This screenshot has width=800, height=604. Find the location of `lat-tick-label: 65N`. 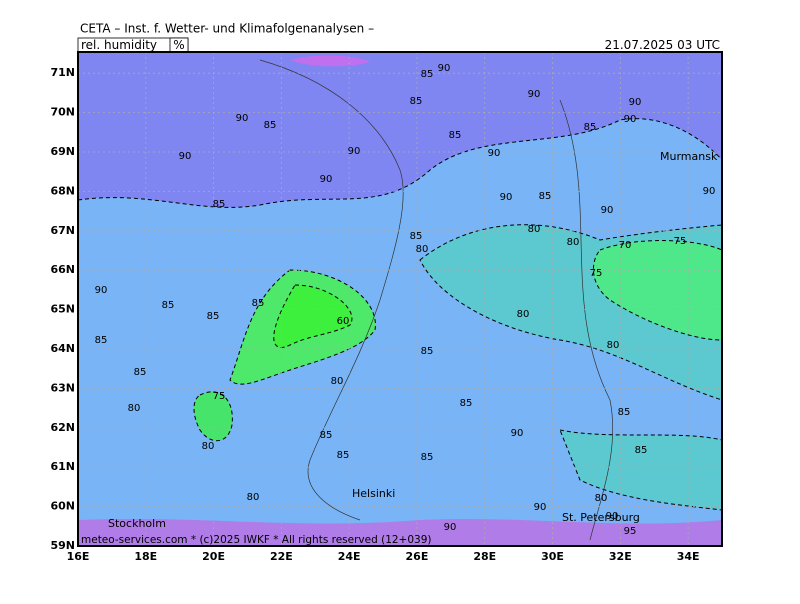

lat-tick-label: 65N is located at coordinates (62, 309).